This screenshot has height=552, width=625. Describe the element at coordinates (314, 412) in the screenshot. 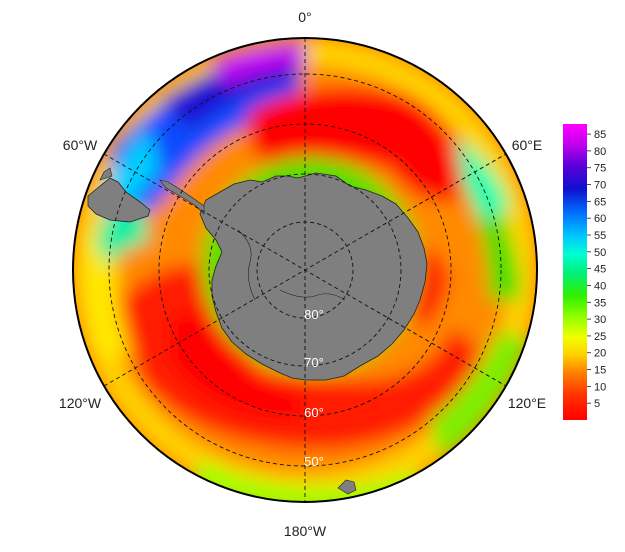

I see `lat-label-60: 60°` at that location.